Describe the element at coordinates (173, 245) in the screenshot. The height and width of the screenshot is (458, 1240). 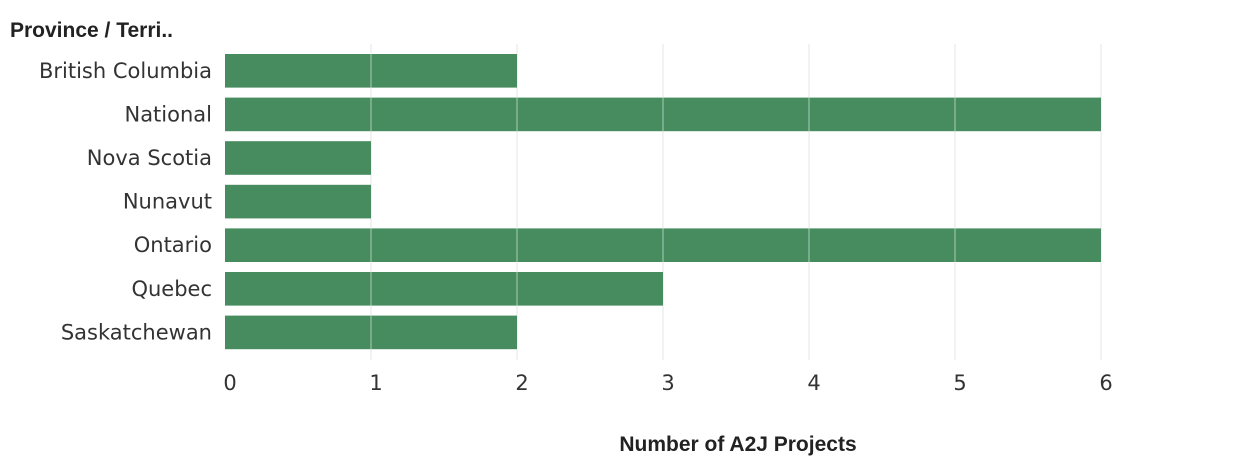
I see `category-label-4: Ontario` at that location.